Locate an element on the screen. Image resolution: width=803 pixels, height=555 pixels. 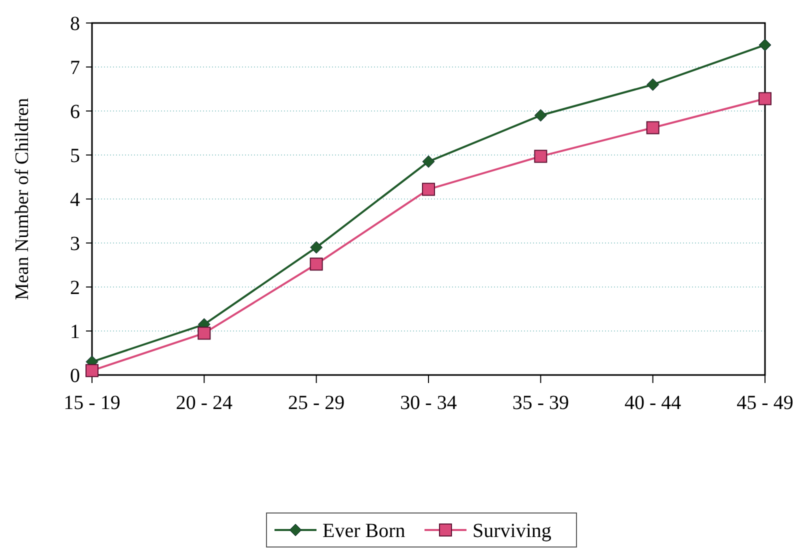
y-tick-label: 1 is located at coordinates (75, 332).